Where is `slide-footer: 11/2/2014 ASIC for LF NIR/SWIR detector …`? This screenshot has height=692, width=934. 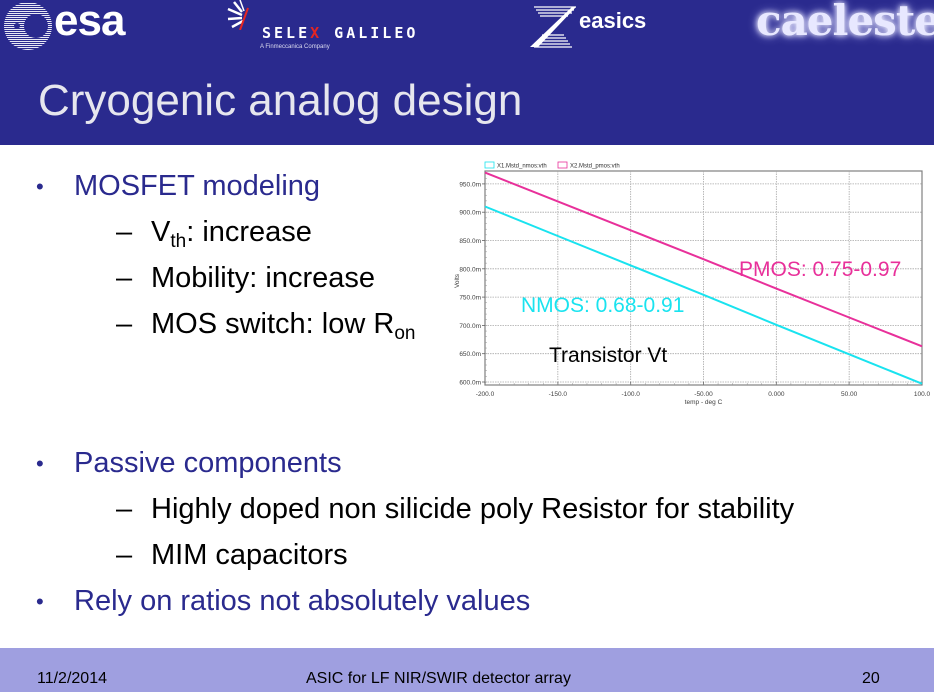
slide-footer: 11/2/2014 ASIC for LF NIR/SWIR detector … is located at coordinates (467, 670).